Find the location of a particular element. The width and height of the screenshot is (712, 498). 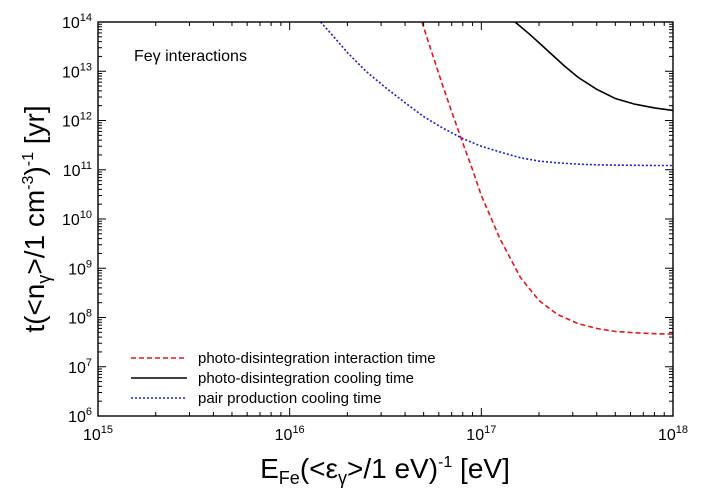

y-axis-label: t(<nγ>/1 cm-3)-1 [yr] is located at coordinates (36, 218).